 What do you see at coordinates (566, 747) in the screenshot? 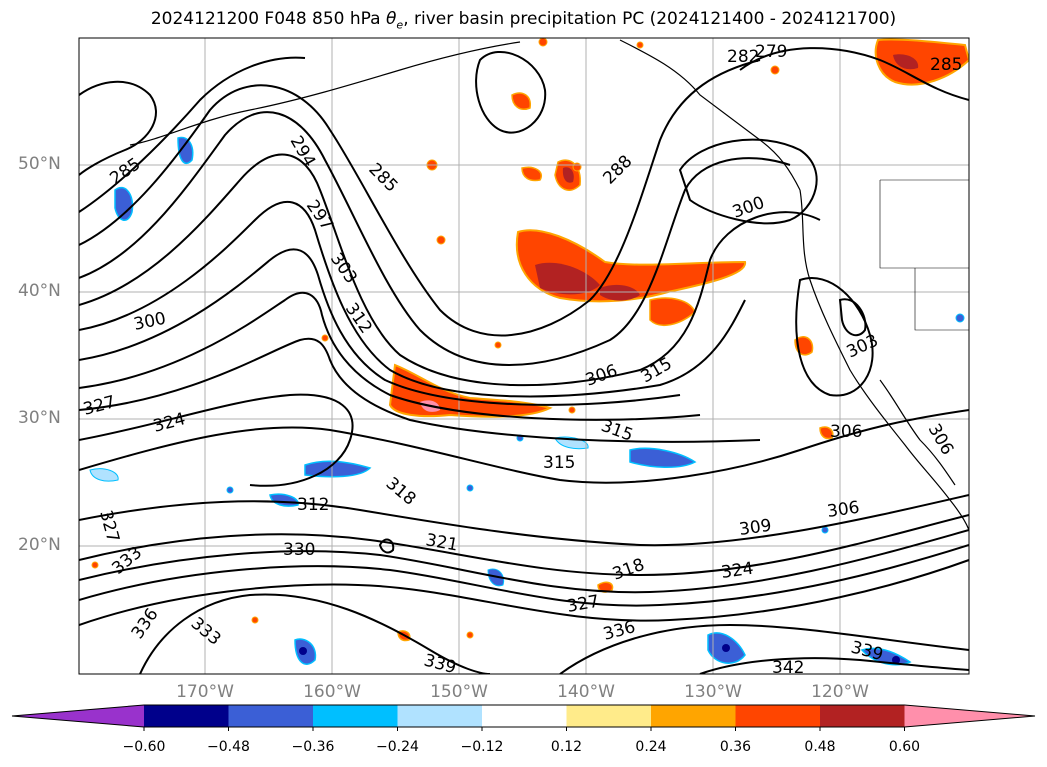
I see `colorbar-tick-label: 0.12` at bounding box center [566, 747].